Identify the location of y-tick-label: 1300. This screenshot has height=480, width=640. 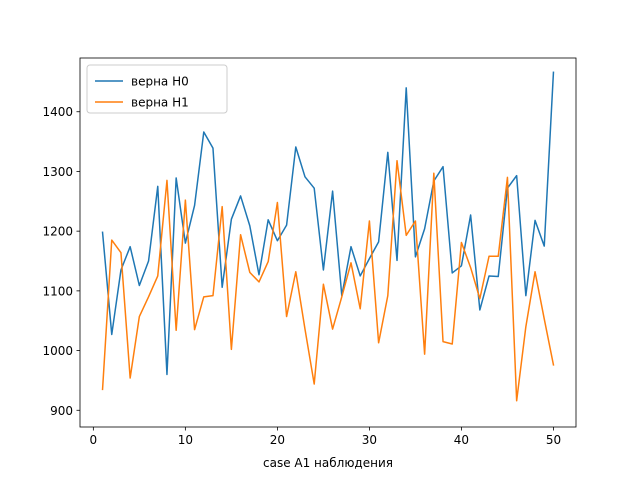
(57, 172).